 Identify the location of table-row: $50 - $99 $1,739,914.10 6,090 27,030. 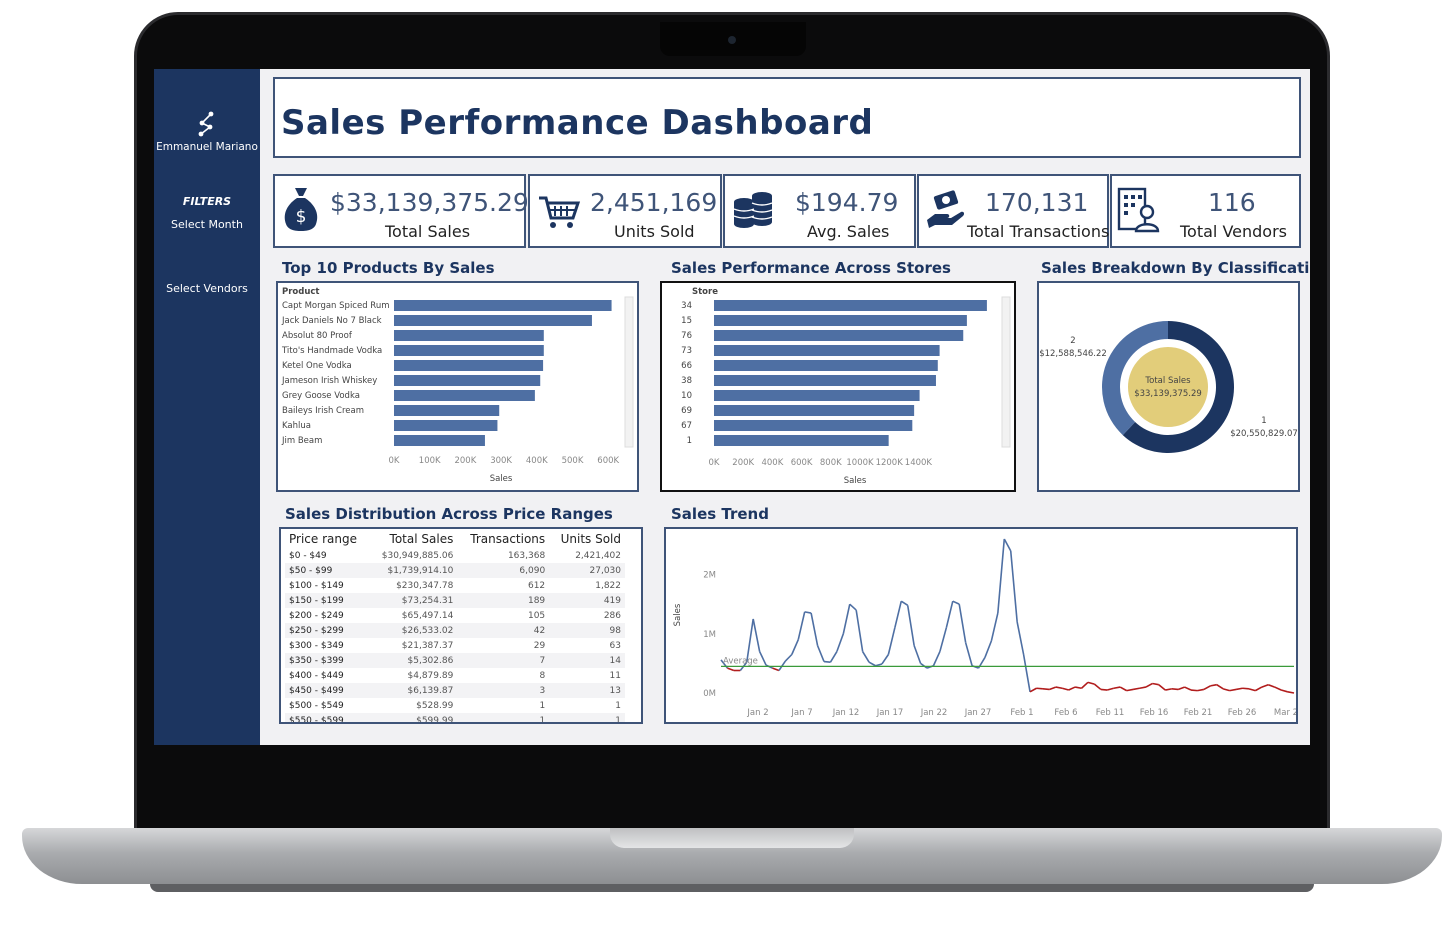
(455, 570).